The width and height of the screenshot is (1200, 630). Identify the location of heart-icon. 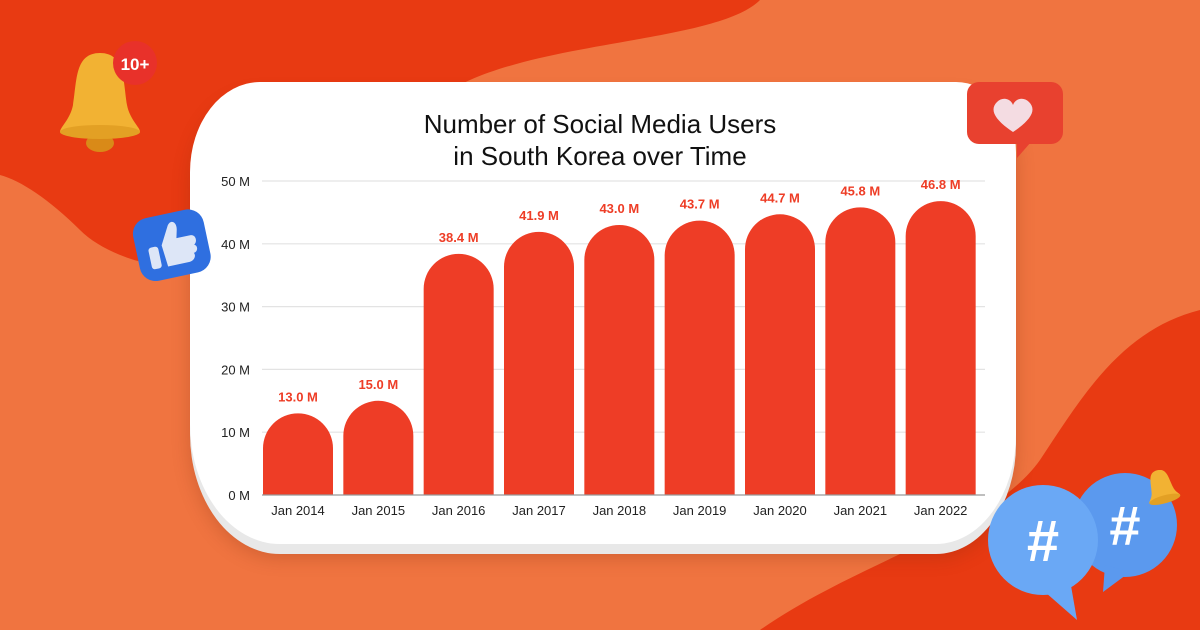
(1015, 120).